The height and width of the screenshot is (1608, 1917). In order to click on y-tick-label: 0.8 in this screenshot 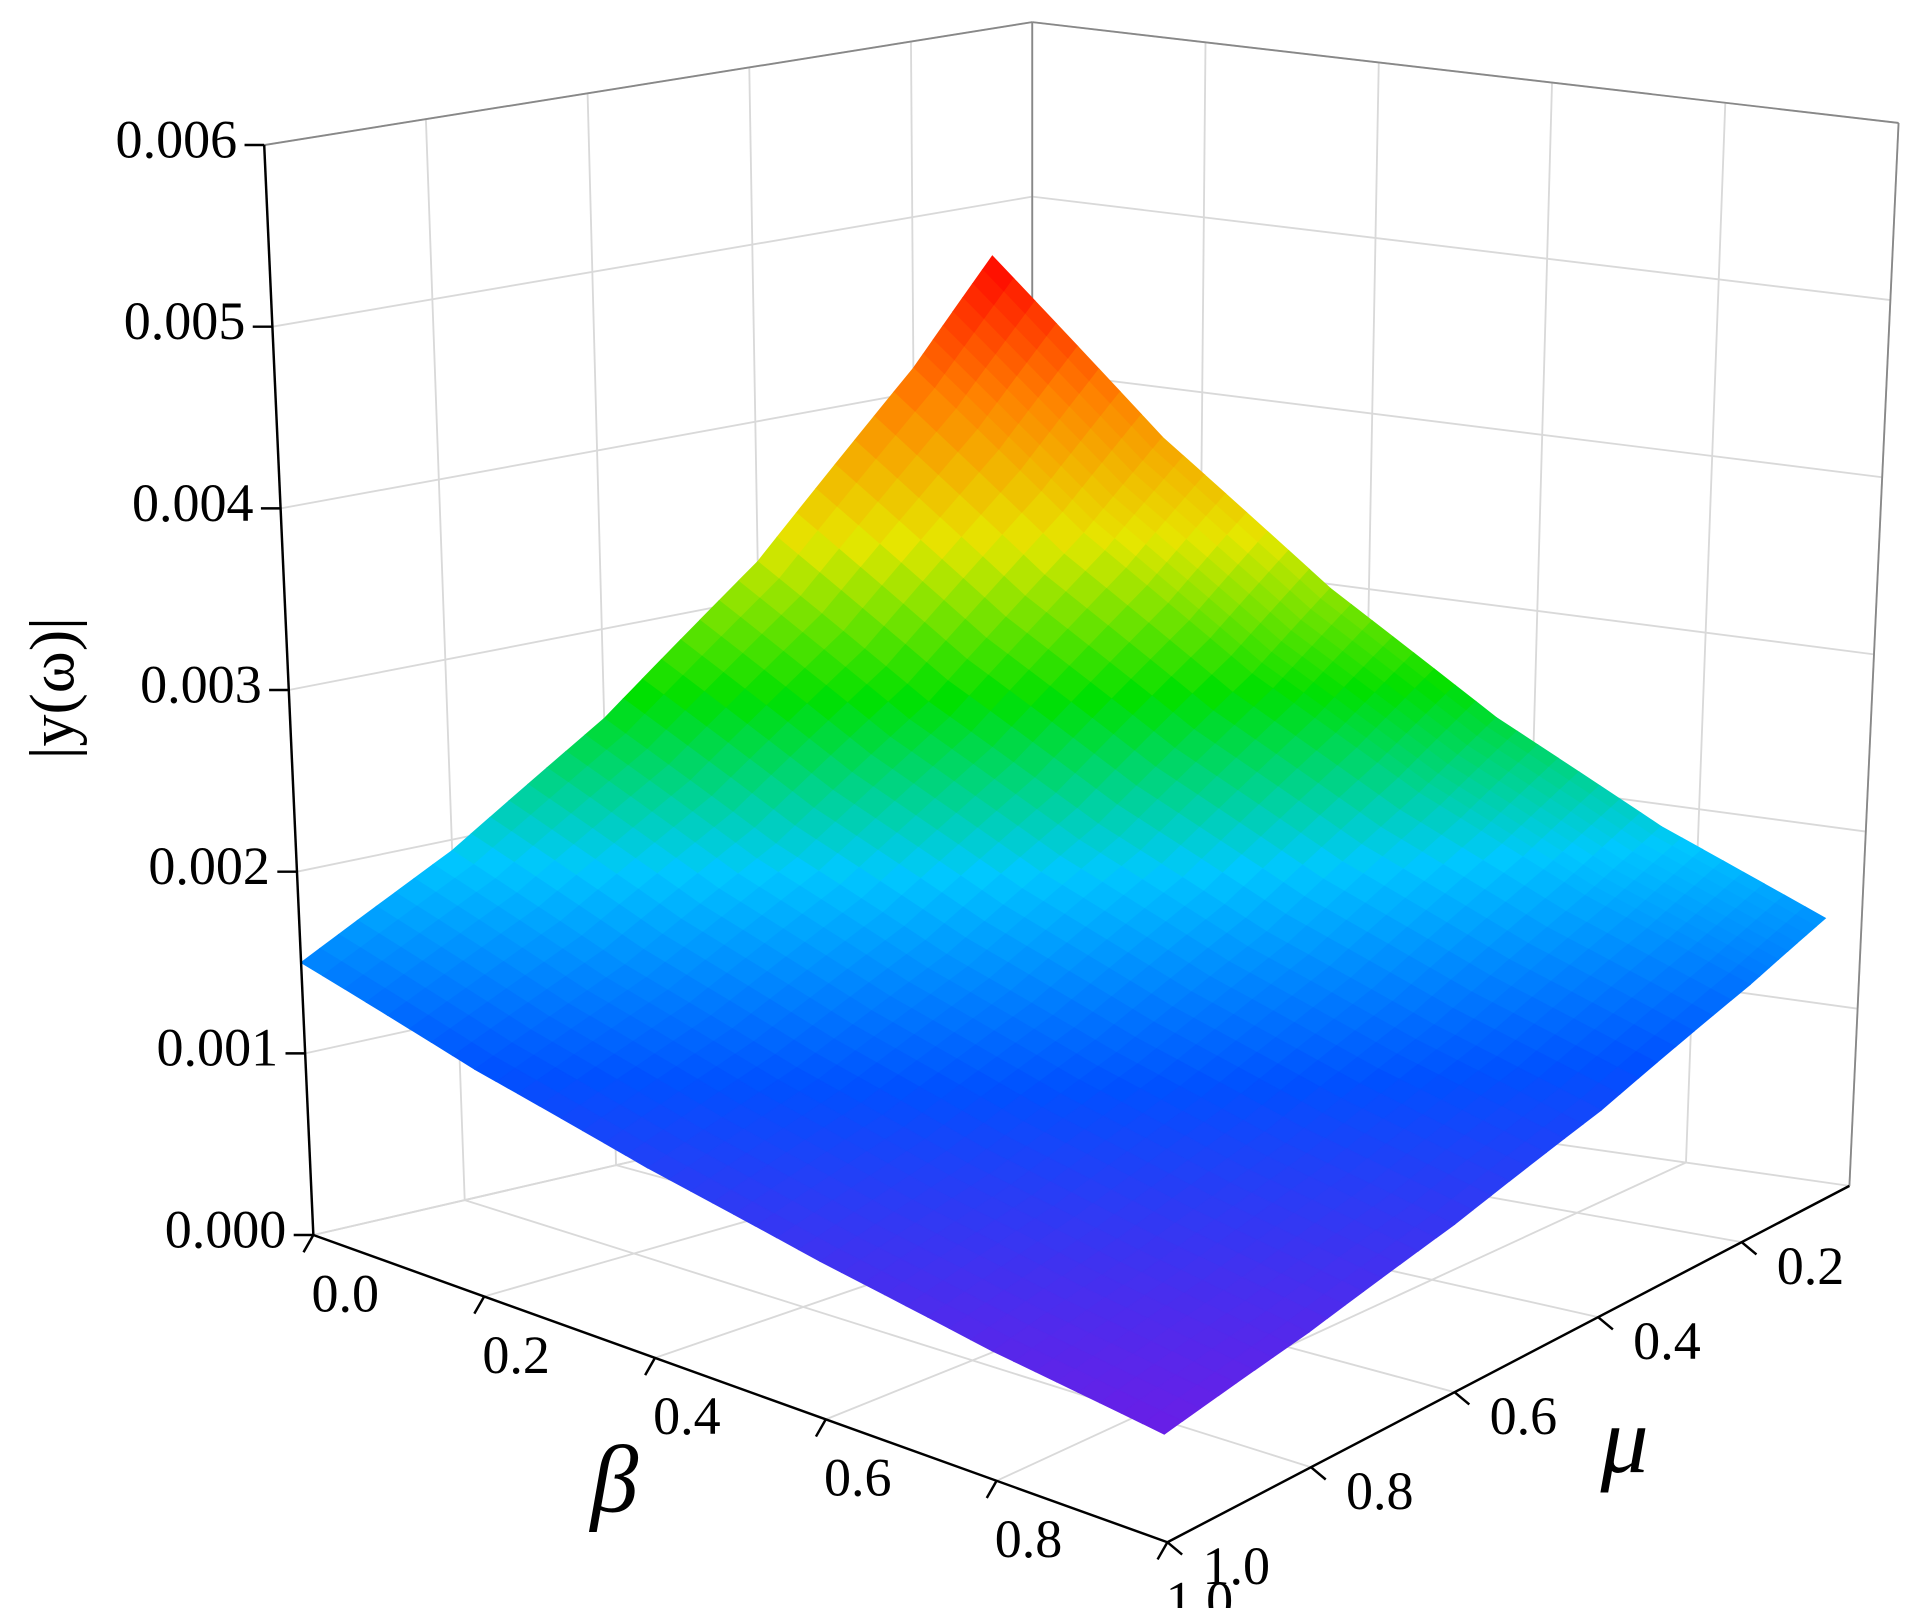, I will do `click(1380, 1491)`.